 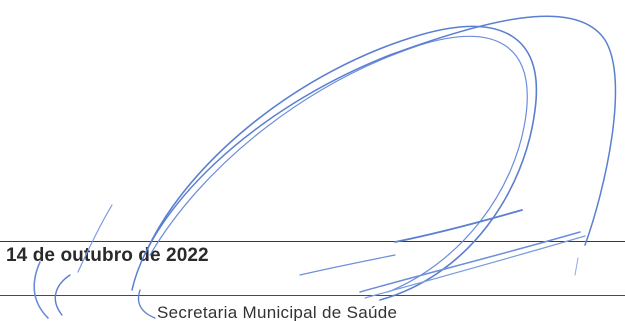 I want to click on signature-cross-stroke, so click(x=458, y=226).